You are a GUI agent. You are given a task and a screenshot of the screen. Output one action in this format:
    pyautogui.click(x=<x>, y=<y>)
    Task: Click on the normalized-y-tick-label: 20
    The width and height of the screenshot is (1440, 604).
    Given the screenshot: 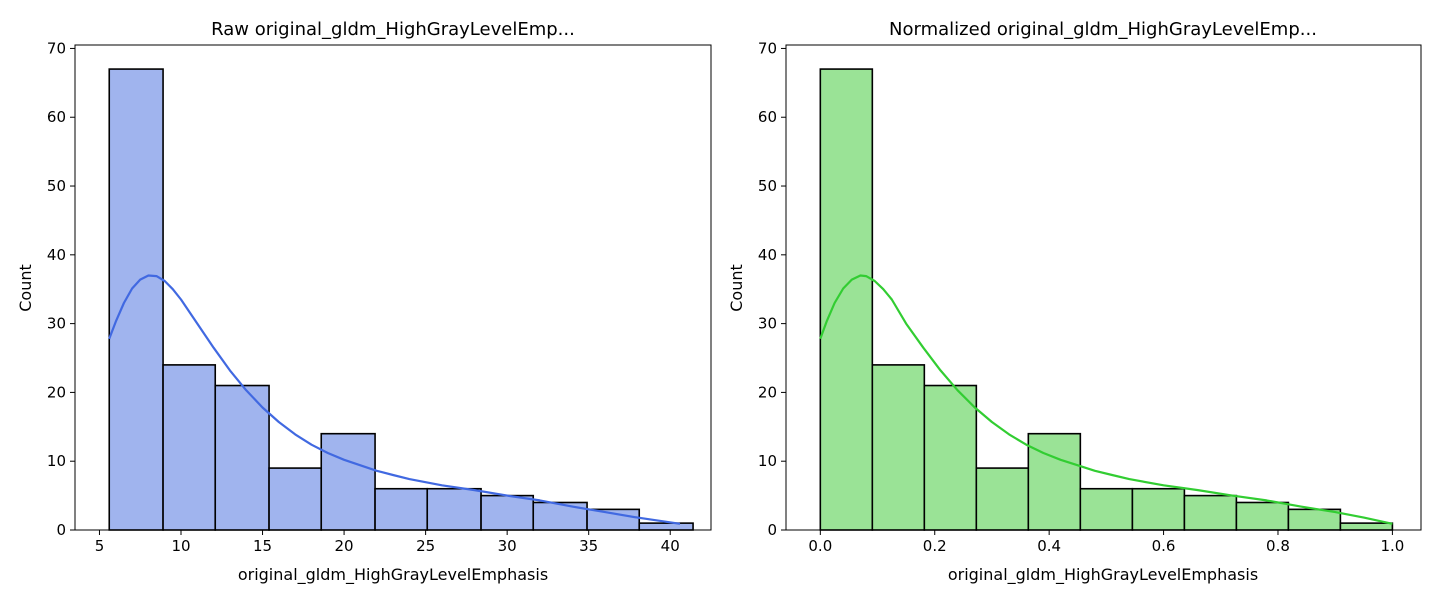 What is the action you would take?
    pyautogui.click(x=767, y=392)
    